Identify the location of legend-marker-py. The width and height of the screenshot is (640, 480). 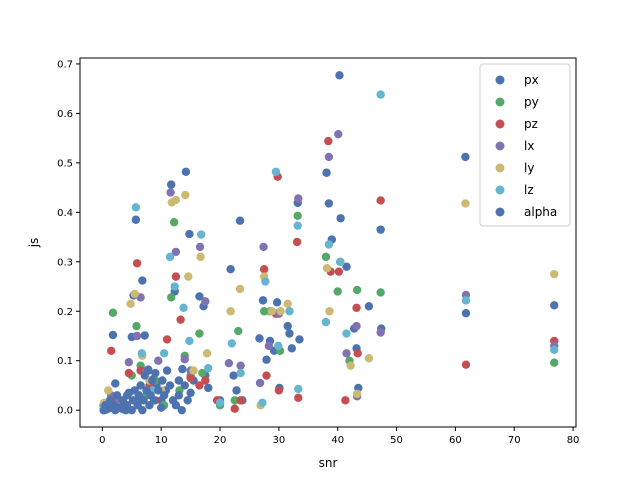
(500, 102).